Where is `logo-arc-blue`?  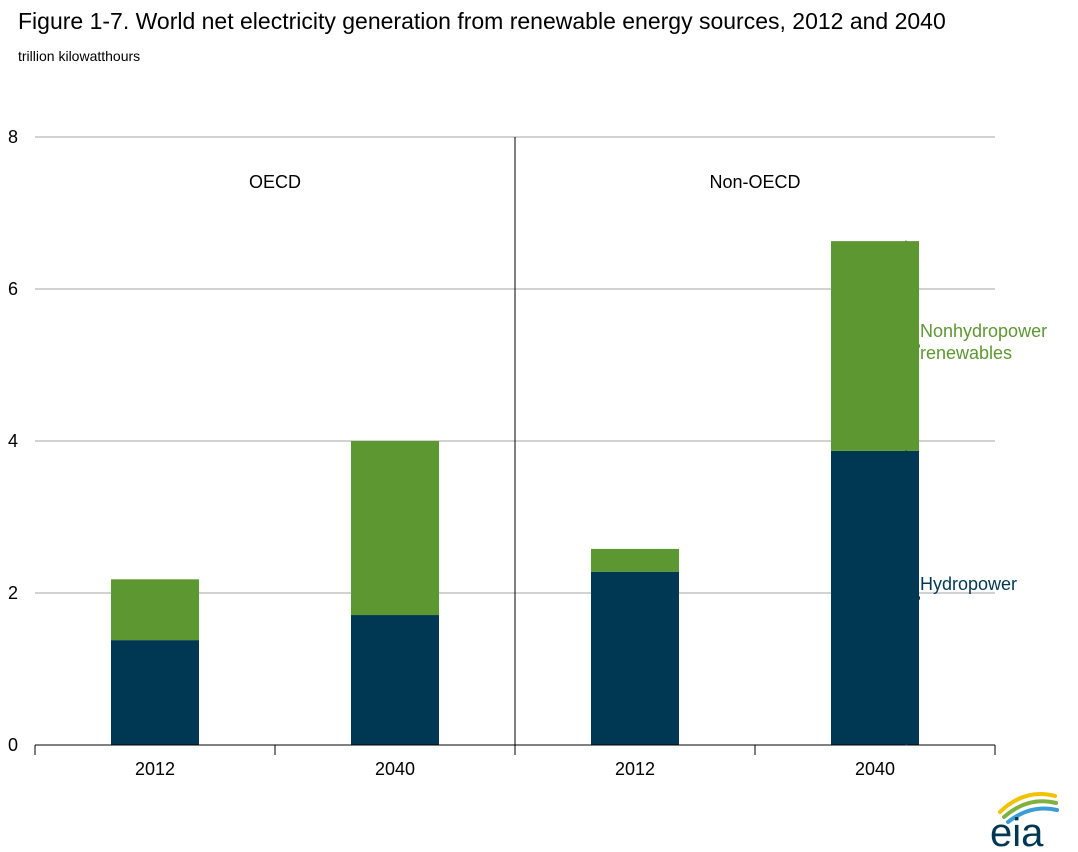 logo-arc-blue is located at coordinates (1032, 815).